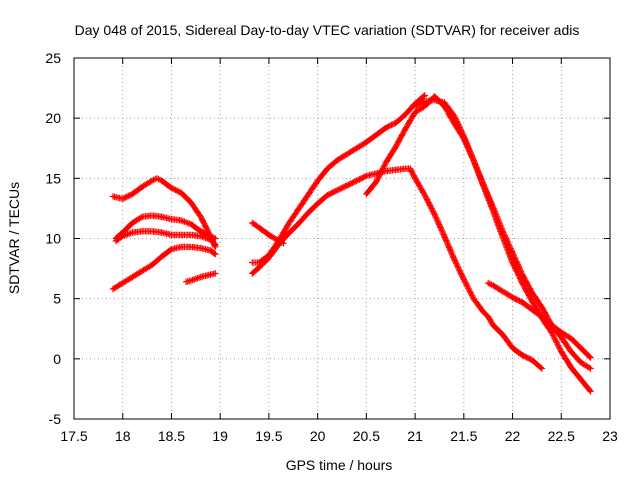 The image size is (640, 480). Describe the element at coordinates (73, 436) in the screenshot. I see `x-tick-label: 17.5` at that location.